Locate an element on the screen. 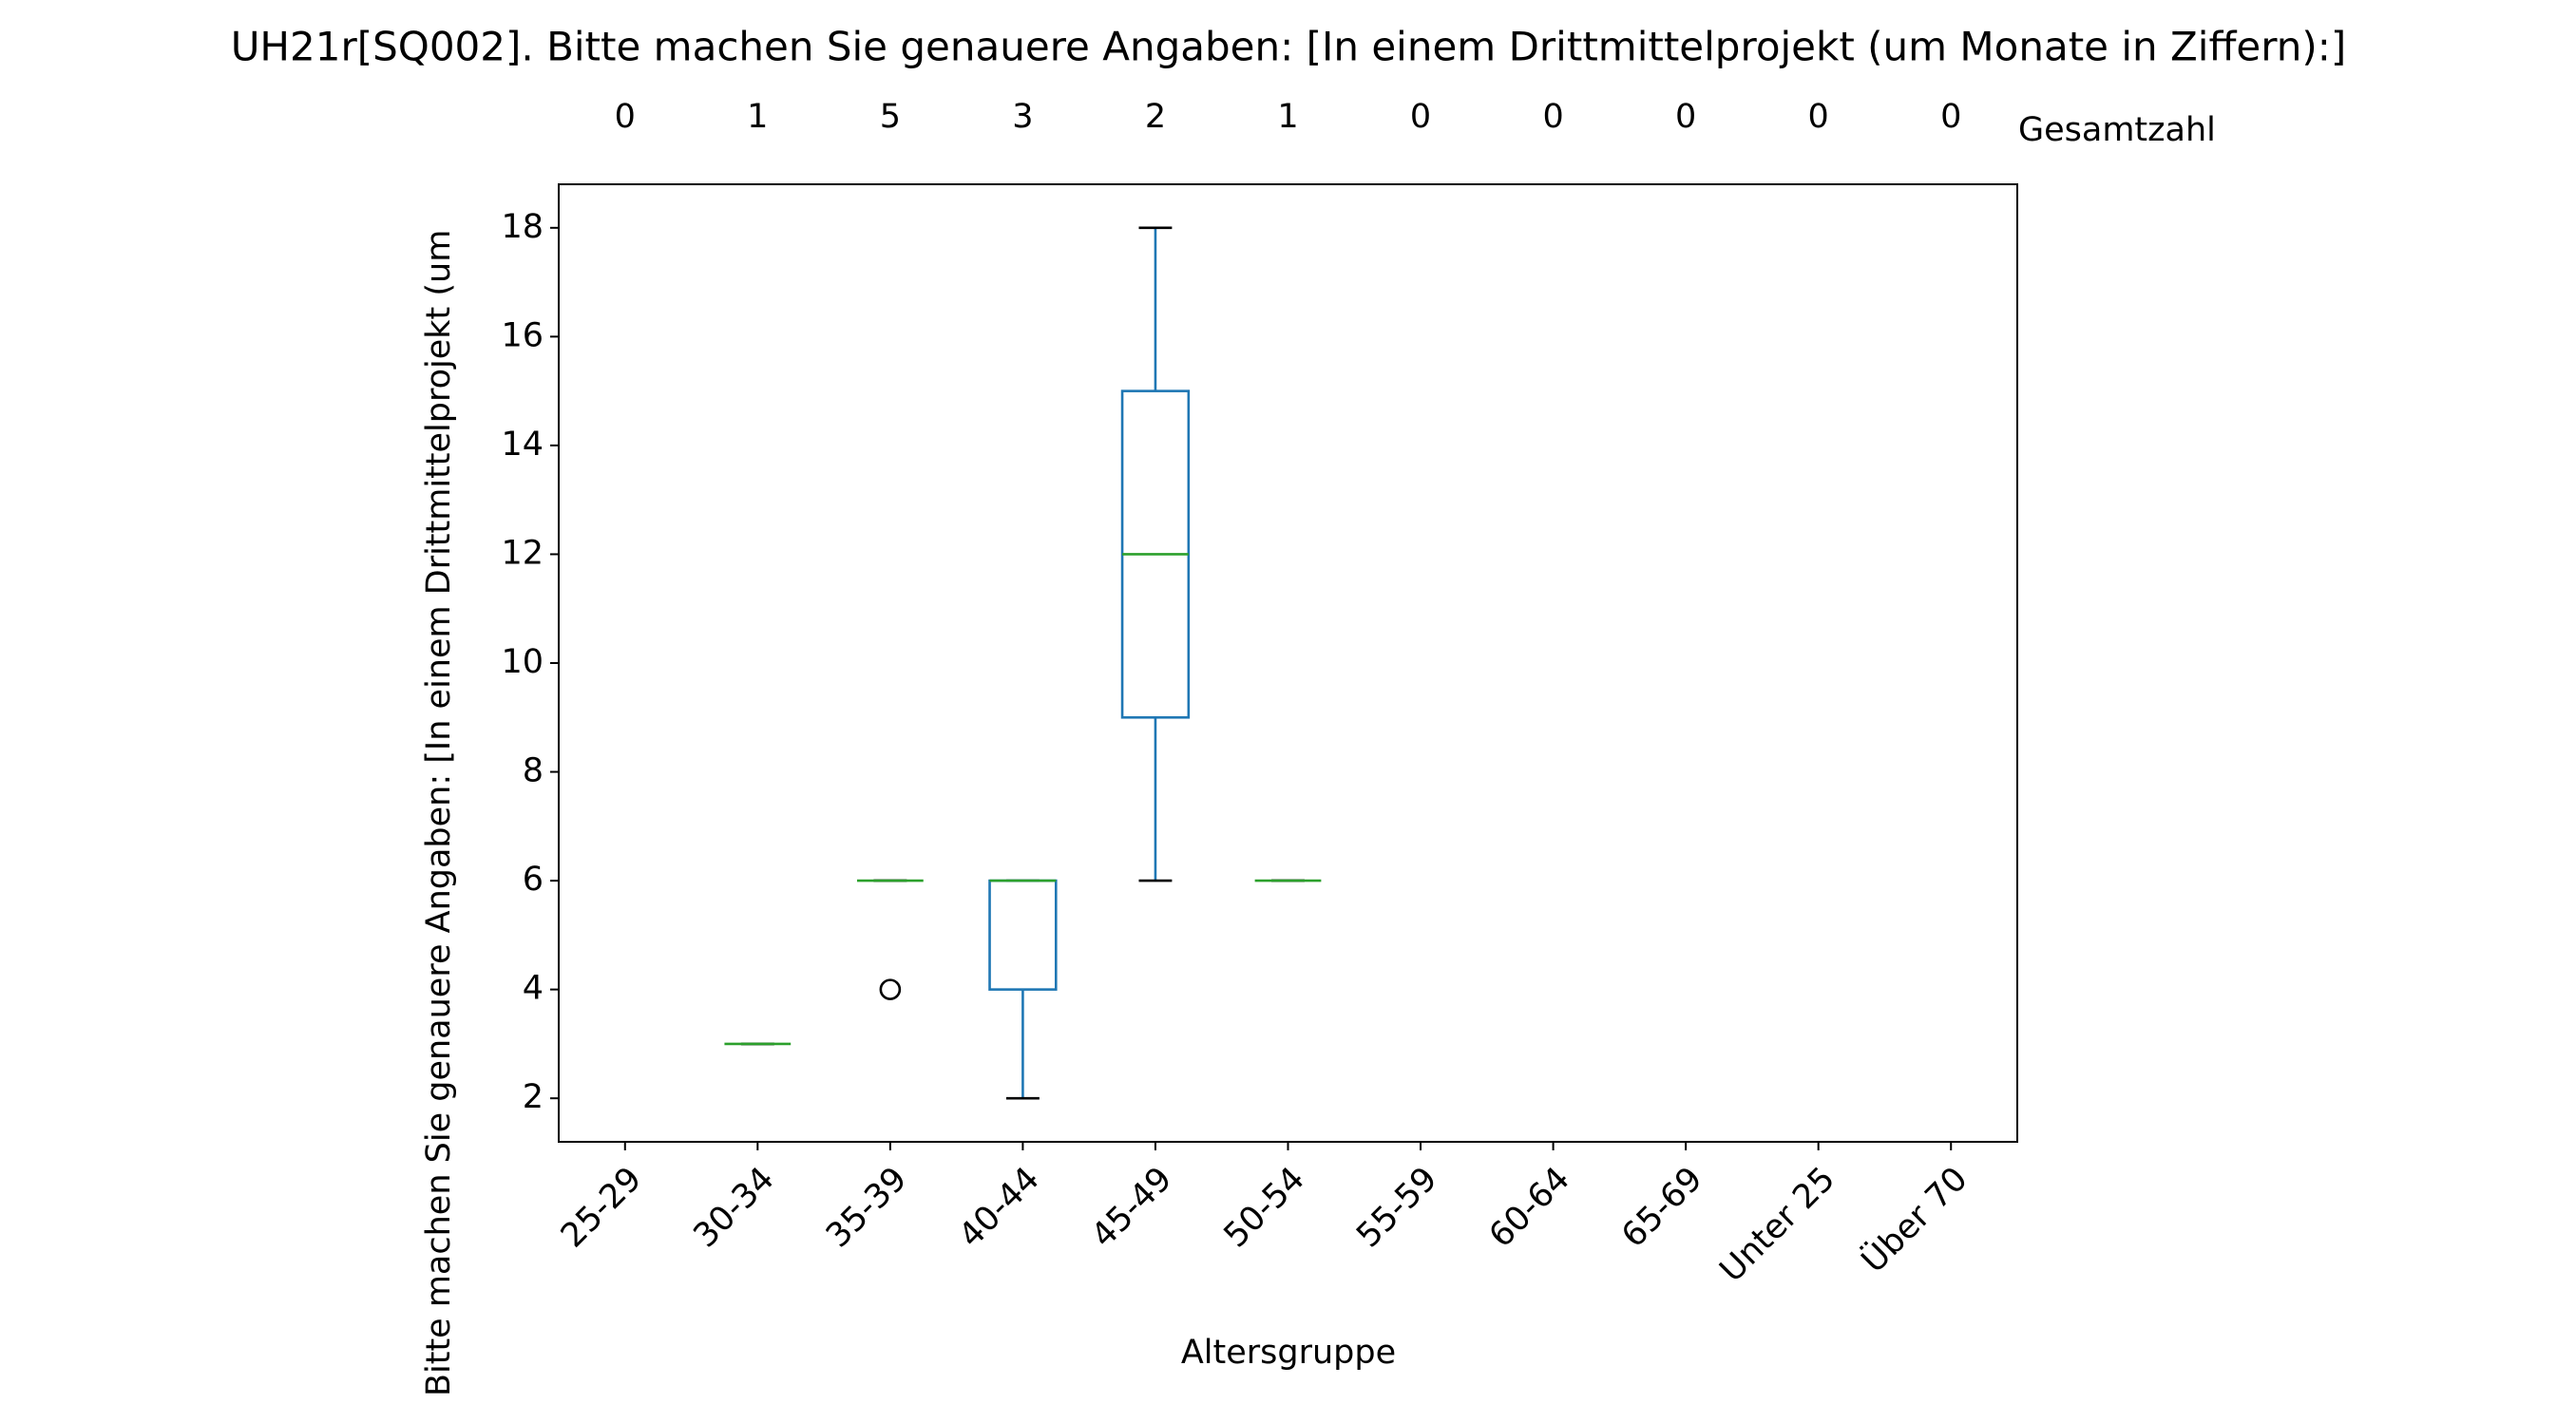 The width and height of the screenshot is (2576, 1404). x-tick-label: Unter 25 is located at coordinates (1778, 1225).